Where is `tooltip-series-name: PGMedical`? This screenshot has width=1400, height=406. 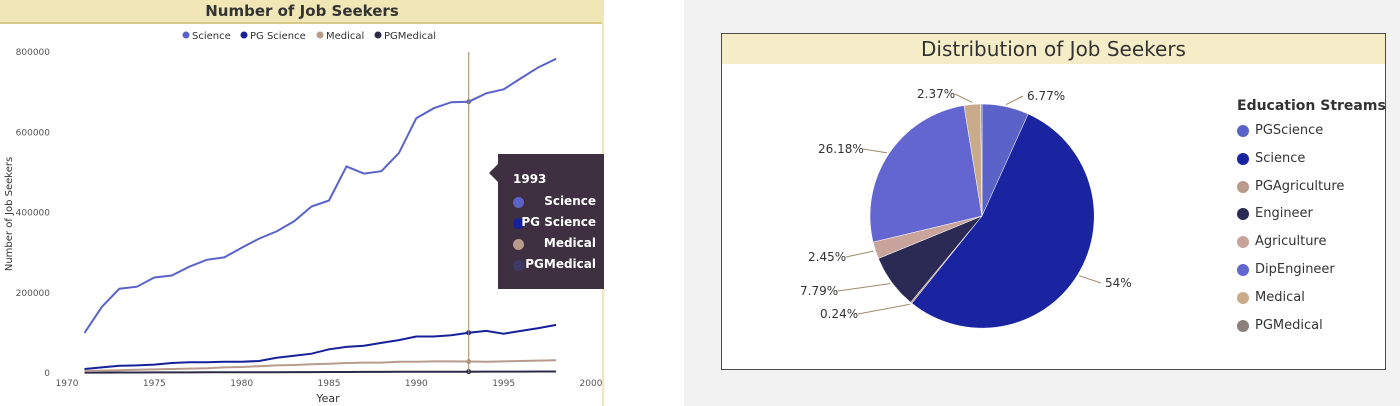
tooltip-series-name: PGMedical is located at coordinates (560, 264).